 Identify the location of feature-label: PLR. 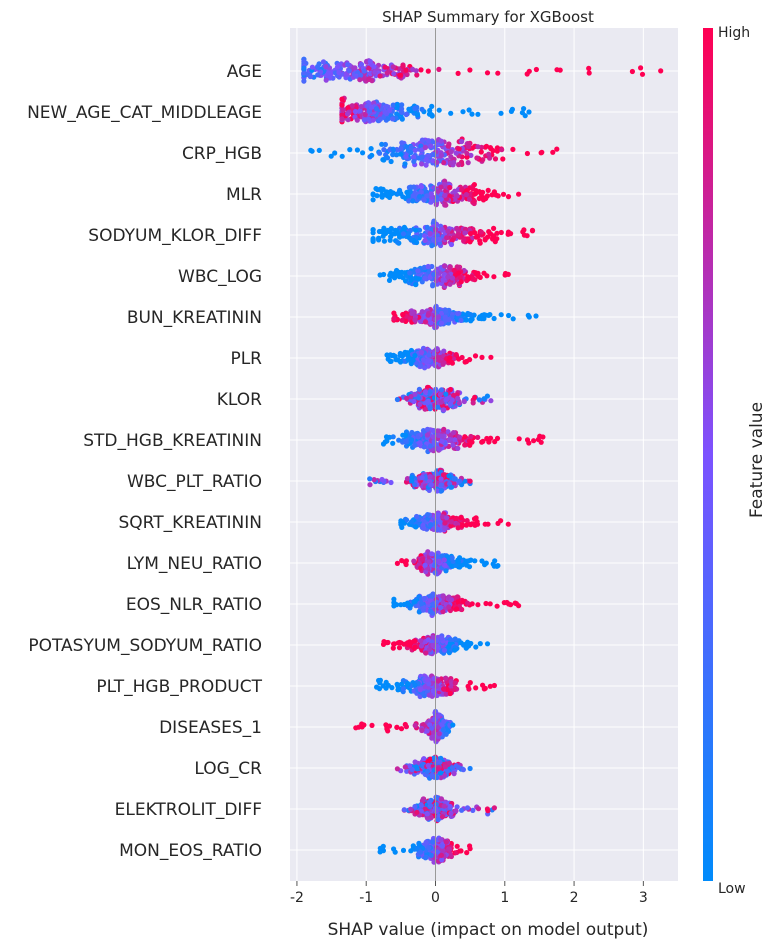
(246, 359).